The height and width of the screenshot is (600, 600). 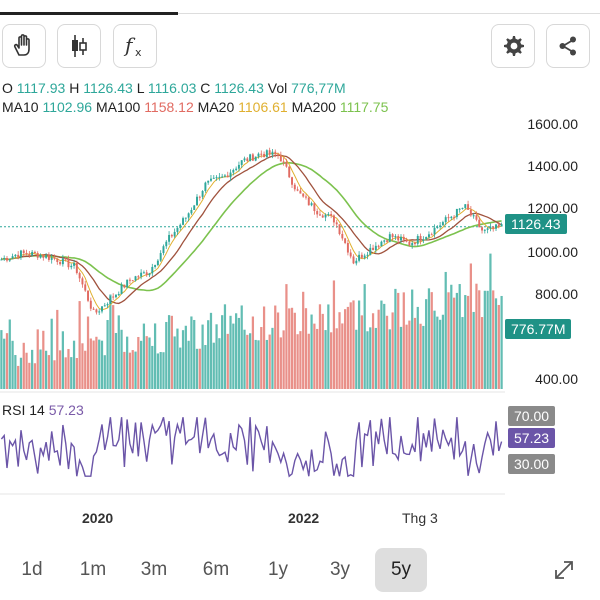 I want to click on ma200-label: MA200, so click(x=313, y=107).